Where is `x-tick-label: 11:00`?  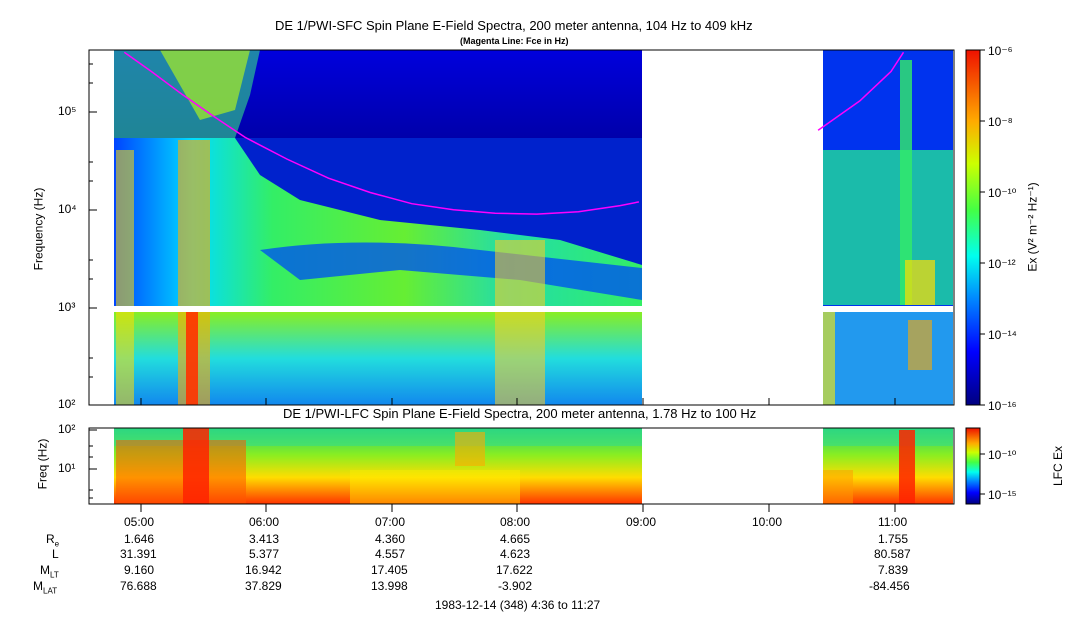 x-tick-label: 11:00 is located at coordinates (893, 522).